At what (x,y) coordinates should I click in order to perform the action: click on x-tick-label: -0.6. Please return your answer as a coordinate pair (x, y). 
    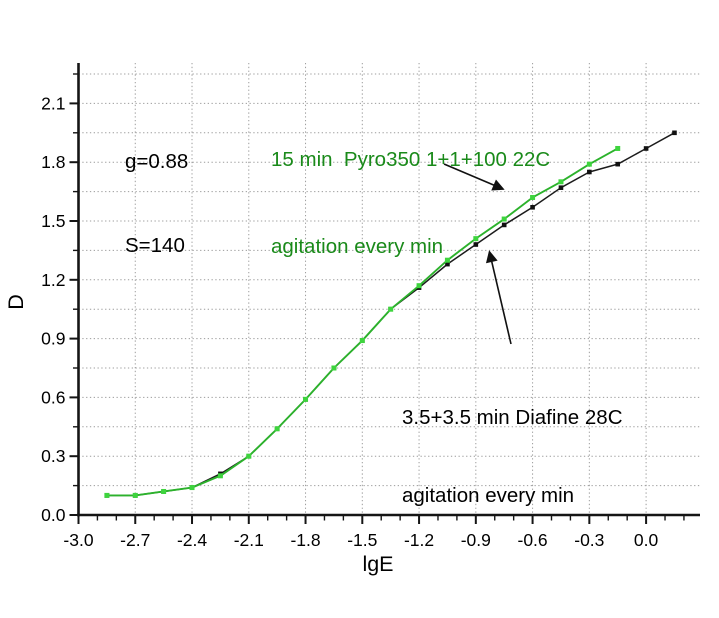
    Looking at the image, I should click on (533, 540).